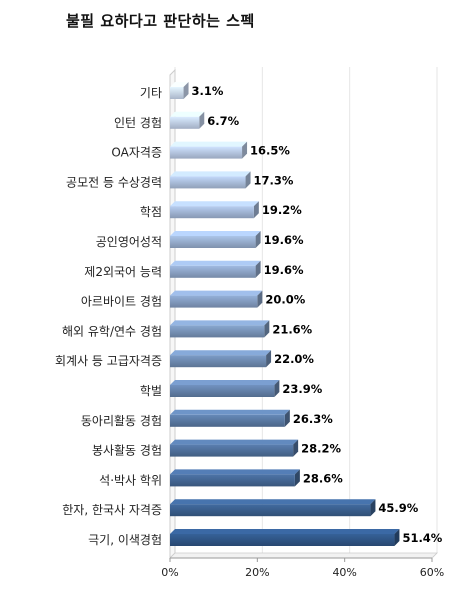  I want to click on value-label: 17.3%, so click(274, 180).